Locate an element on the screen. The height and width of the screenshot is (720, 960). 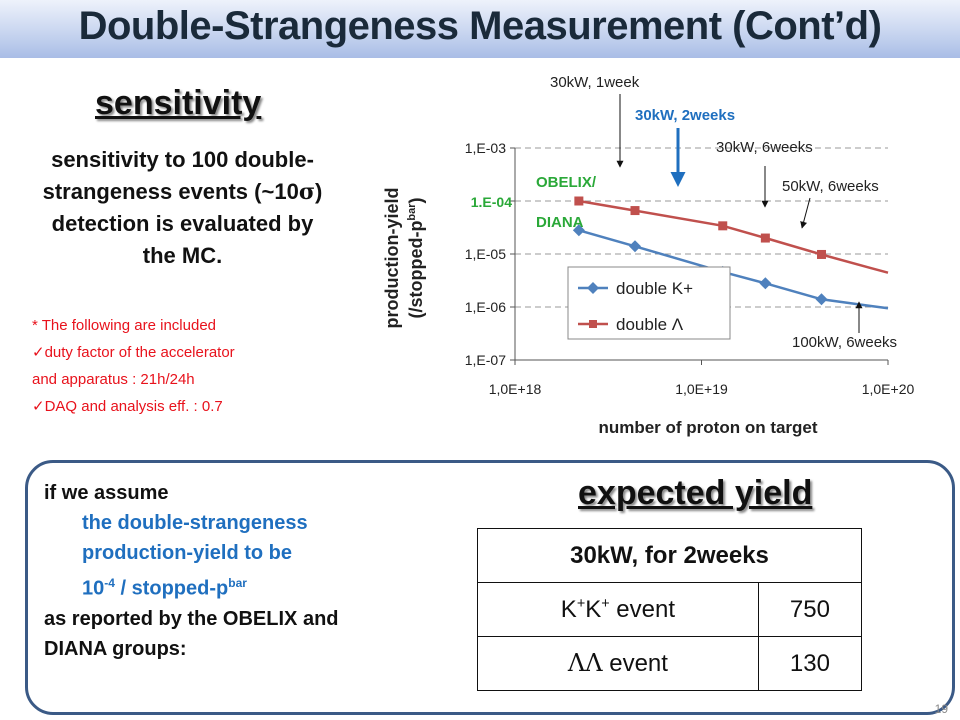
legend-label-ll: double Λ is located at coordinates (650, 324).